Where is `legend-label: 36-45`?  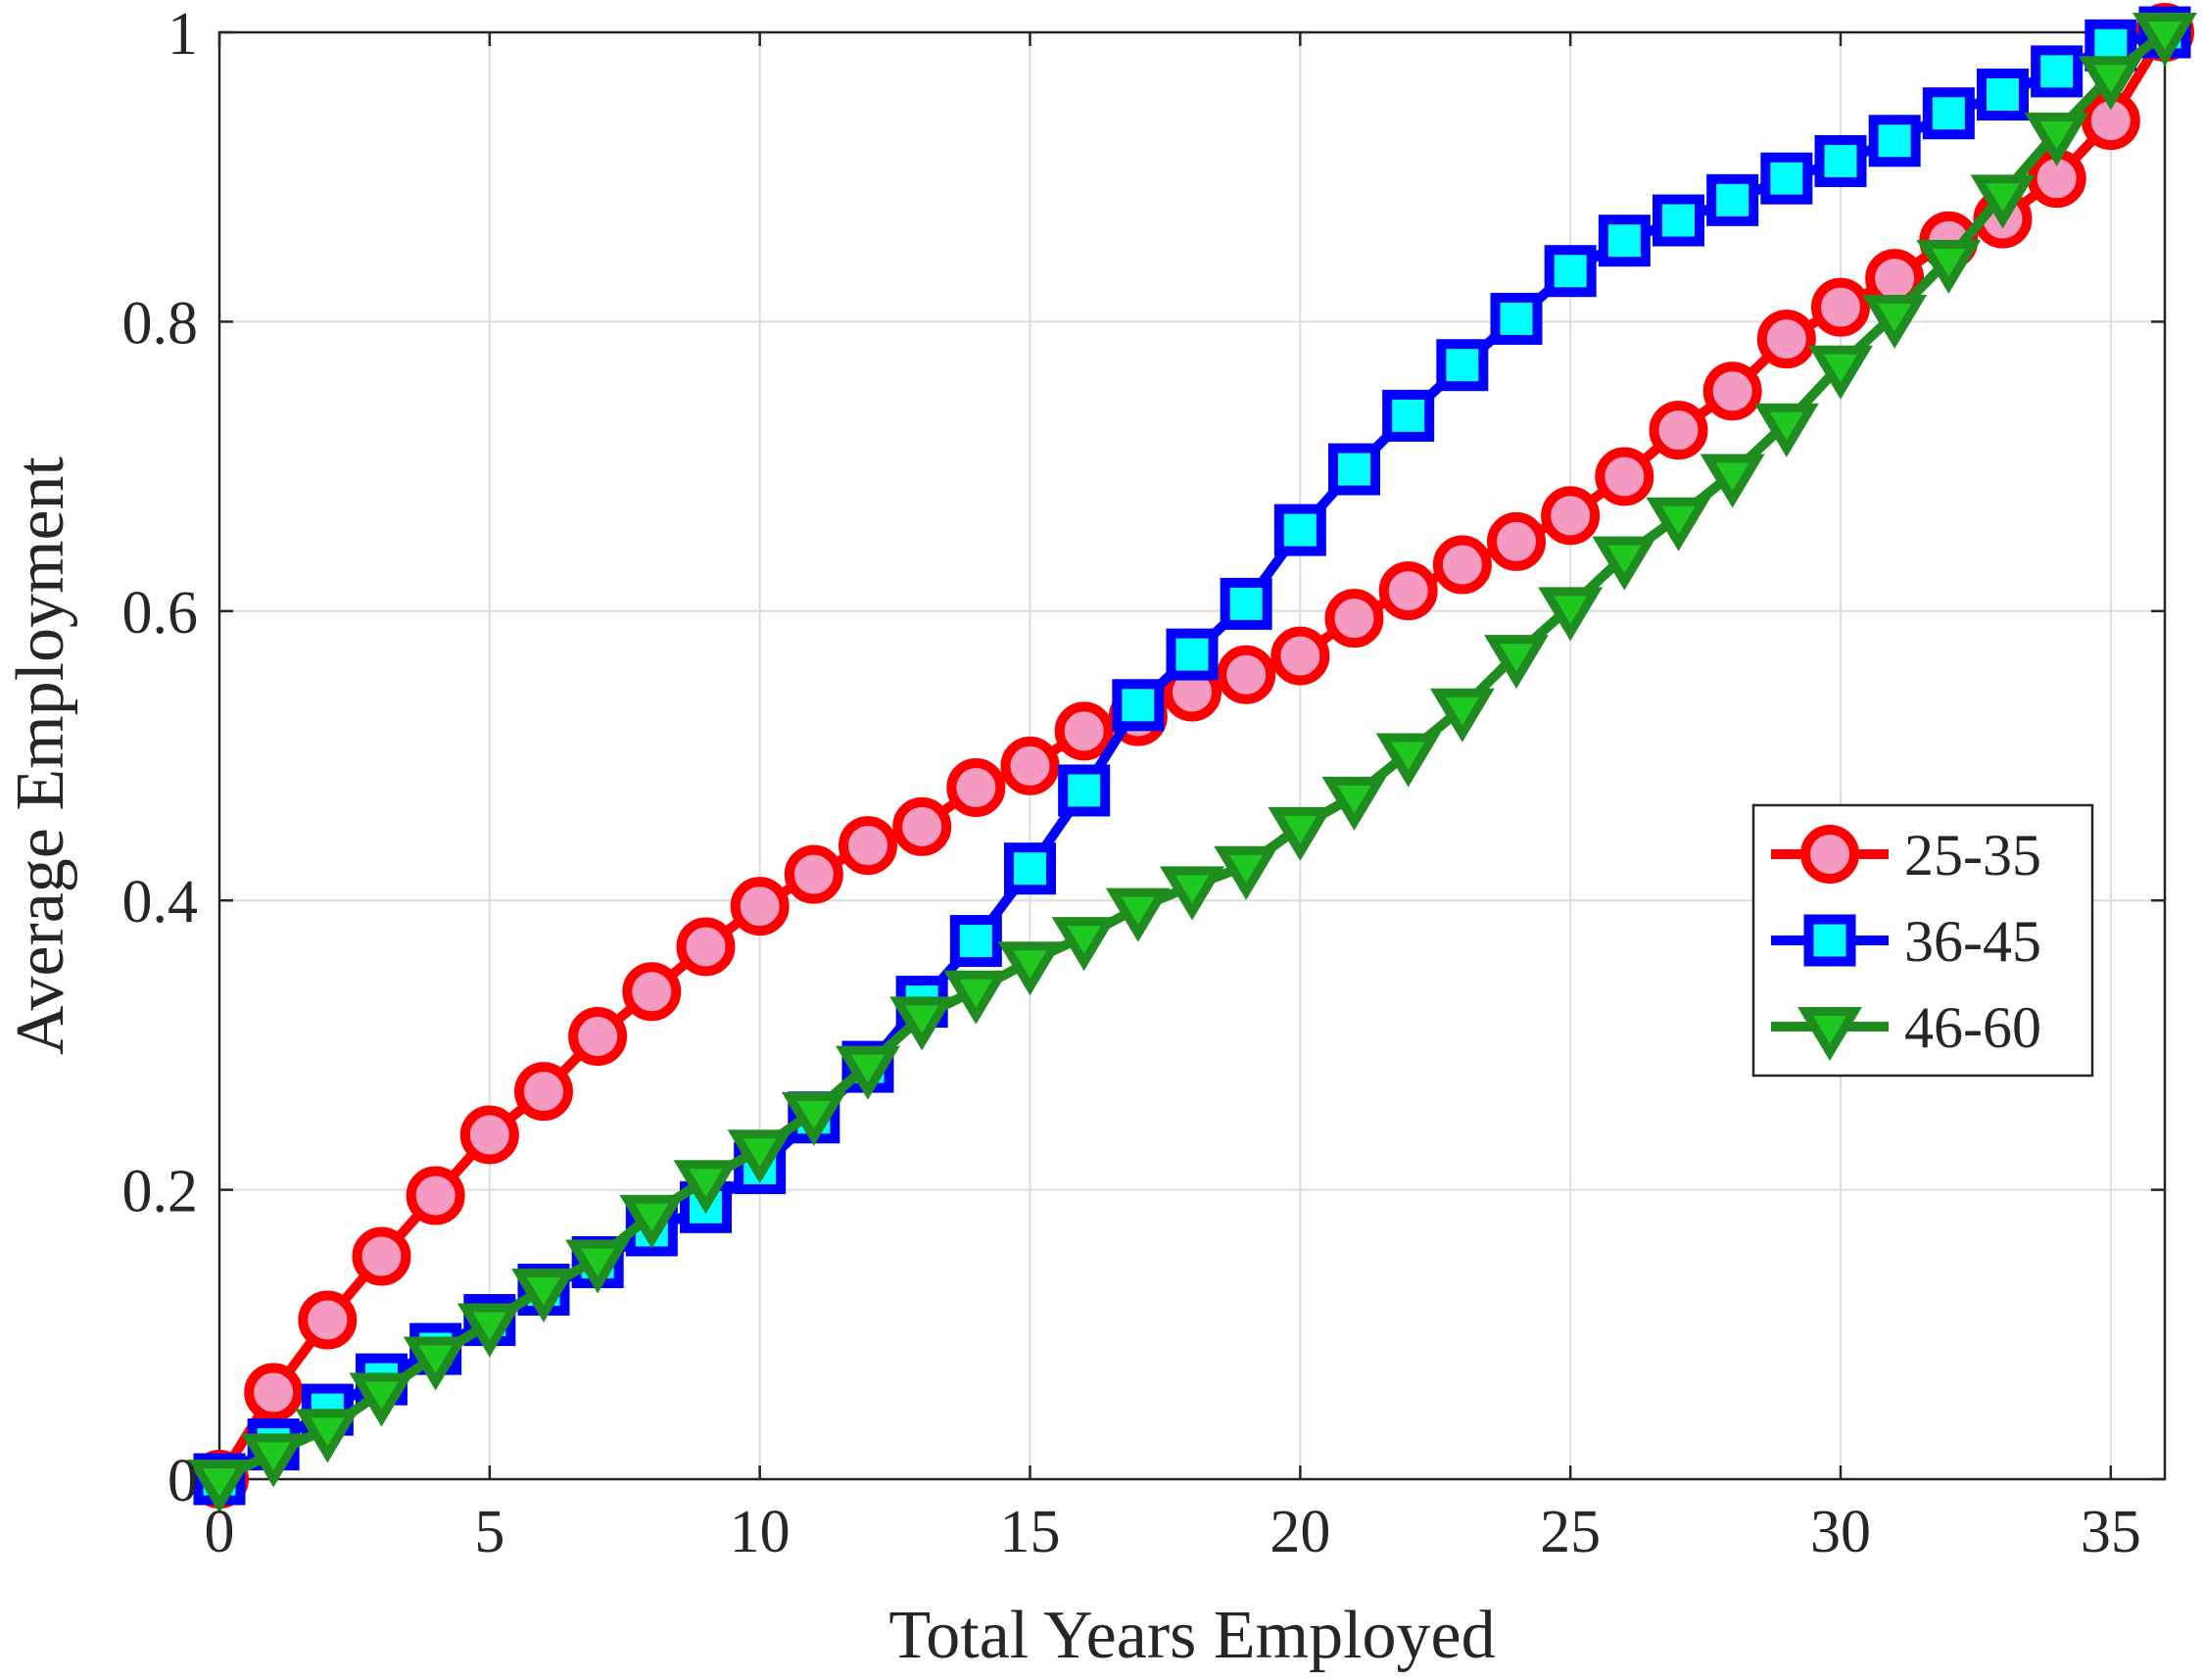
legend-label: 36-45 is located at coordinates (1972, 941).